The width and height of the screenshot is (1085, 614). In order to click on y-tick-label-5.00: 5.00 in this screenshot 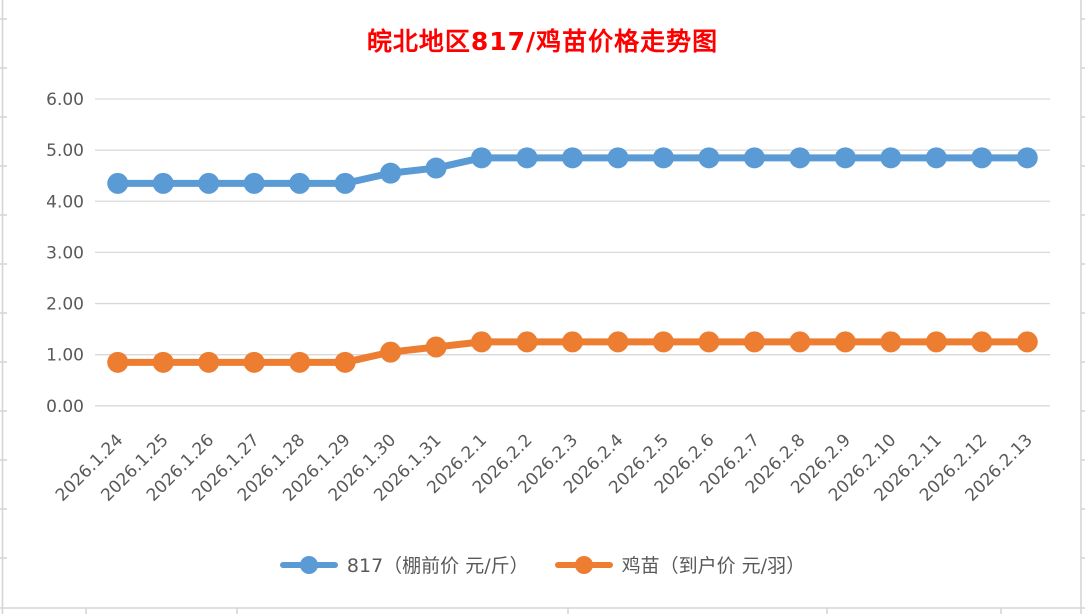, I will do `click(65, 151)`.